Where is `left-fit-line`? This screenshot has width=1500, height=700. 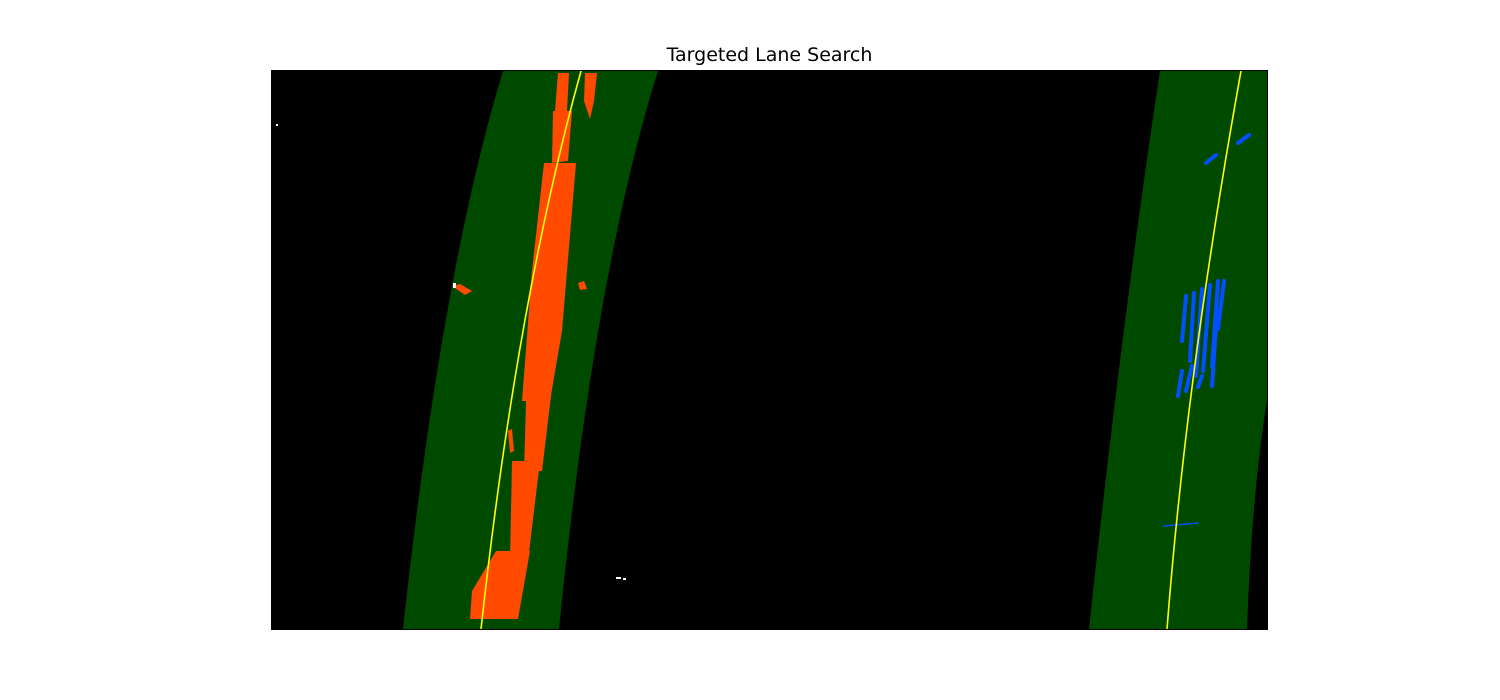
left-fit-line is located at coordinates (531, 350).